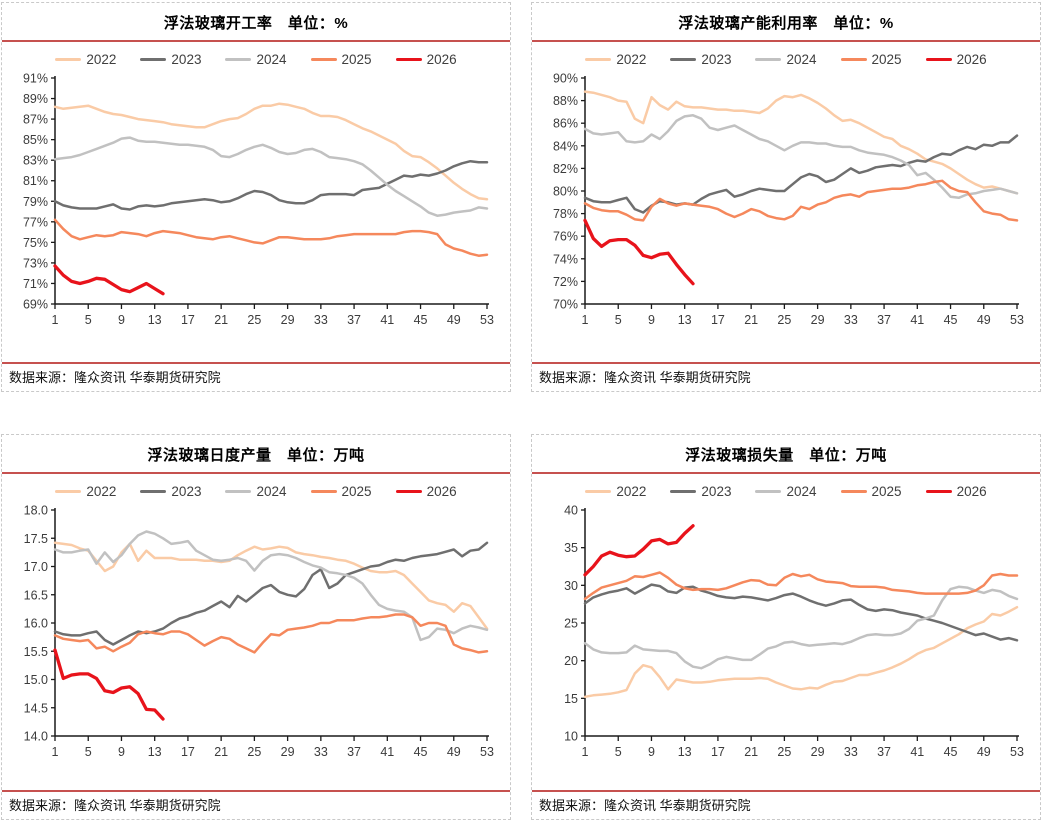  I want to click on y-tick-label: 70%, so click(565, 305).